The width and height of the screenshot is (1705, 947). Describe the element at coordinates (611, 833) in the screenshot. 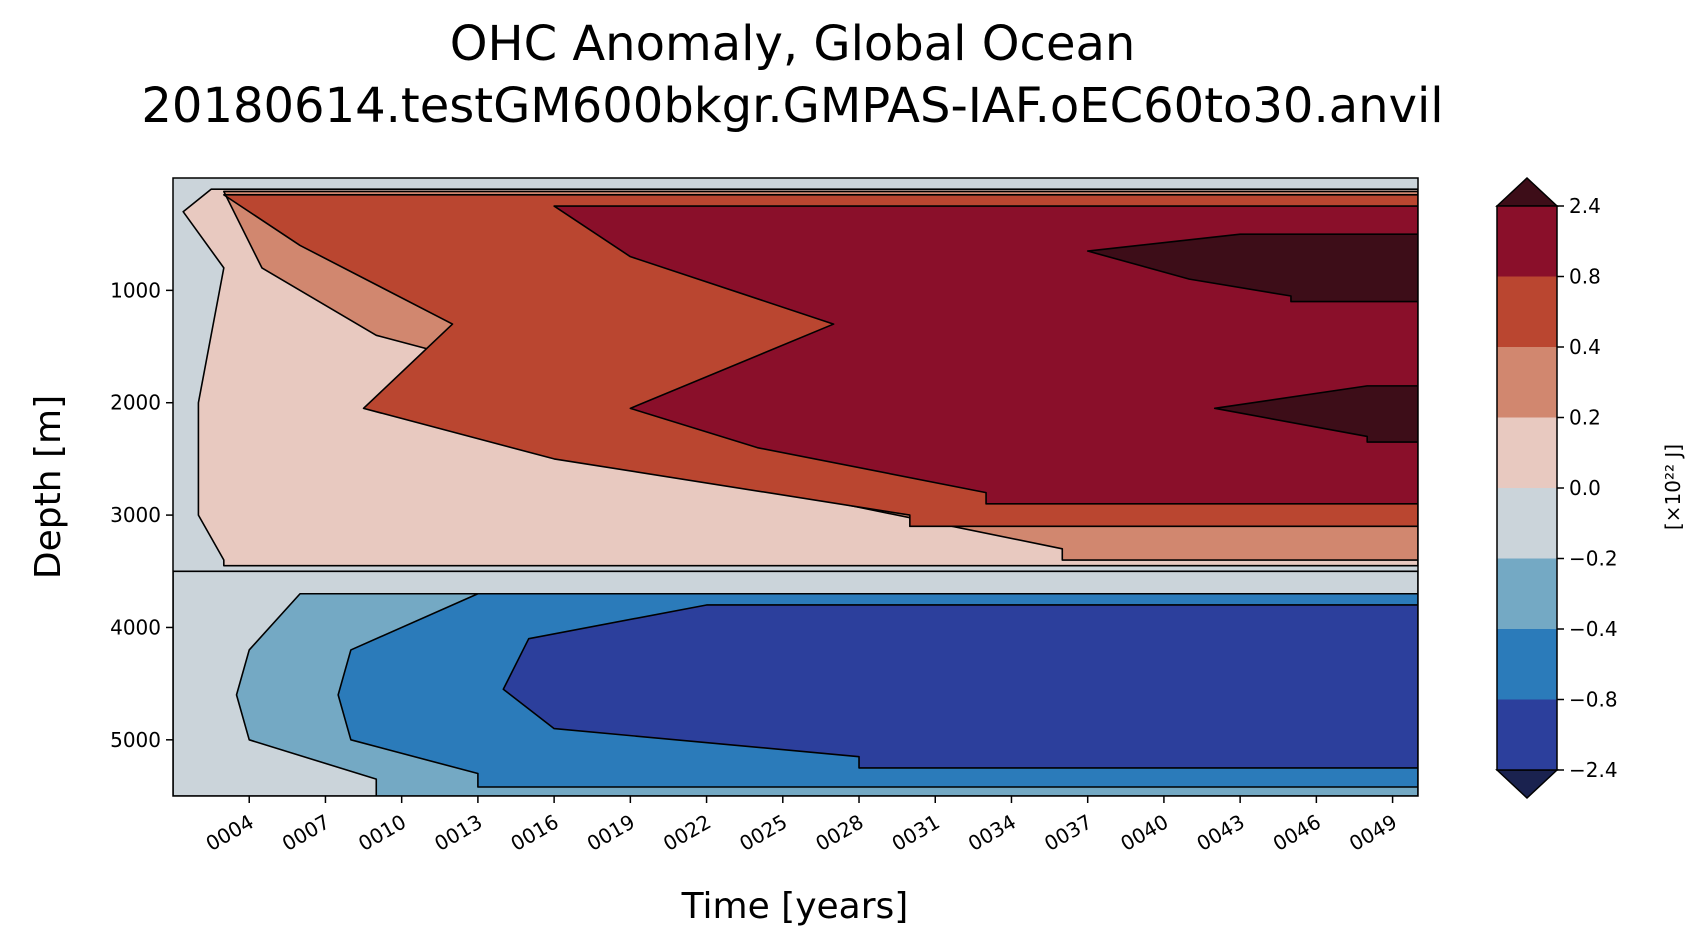

I see `x-tick-label: 0019` at that location.